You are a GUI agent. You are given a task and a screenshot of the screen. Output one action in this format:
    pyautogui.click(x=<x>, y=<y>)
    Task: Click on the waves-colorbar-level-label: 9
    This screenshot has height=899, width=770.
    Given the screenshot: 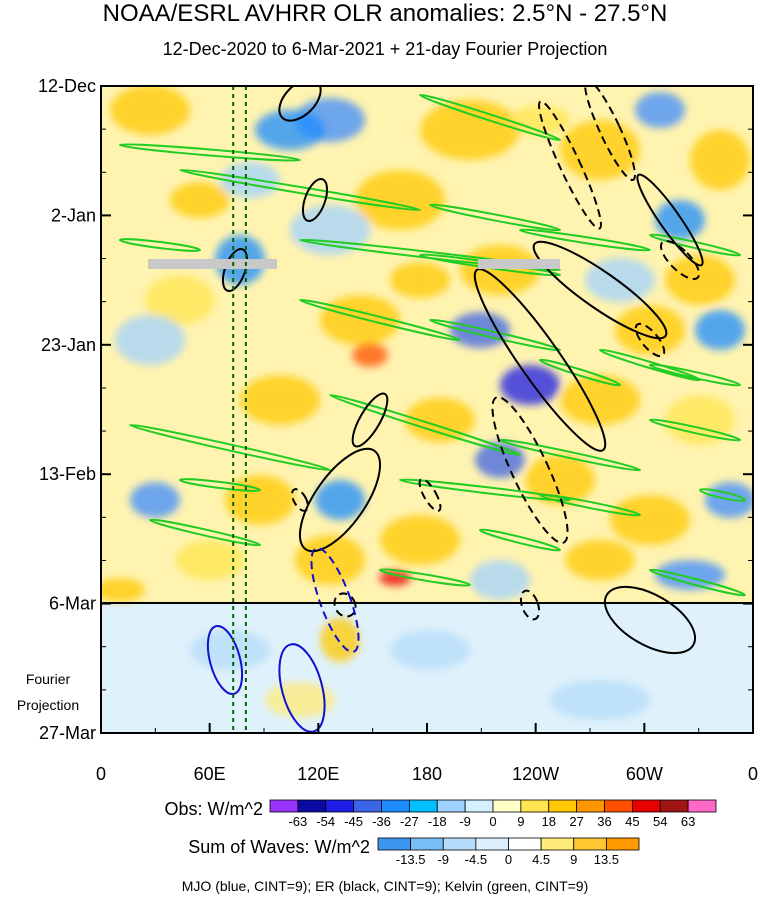 What is the action you would take?
    pyautogui.click(x=573, y=859)
    